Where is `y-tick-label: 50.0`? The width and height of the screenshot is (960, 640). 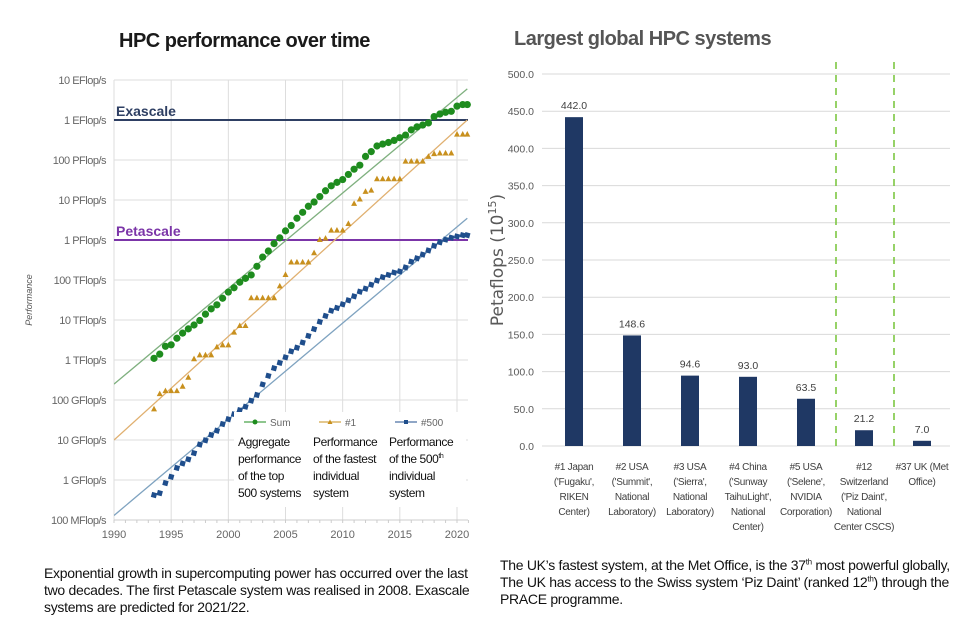 y-tick-label: 50.0 is located at coordinates (524, 410).